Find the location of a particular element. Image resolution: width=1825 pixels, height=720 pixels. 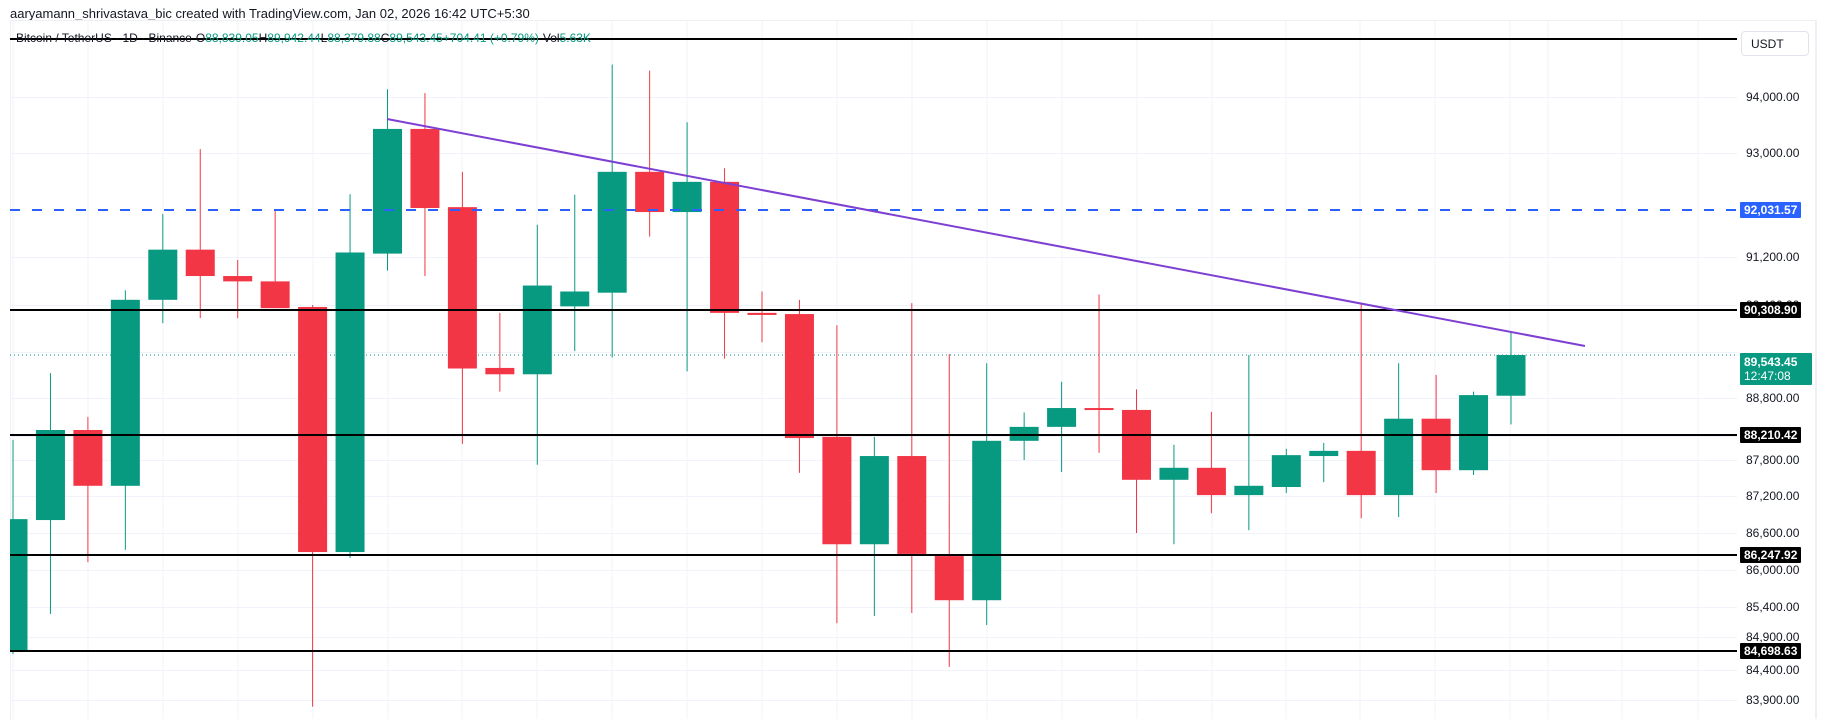

price-axis-border is located at coordinates (1816, 369).